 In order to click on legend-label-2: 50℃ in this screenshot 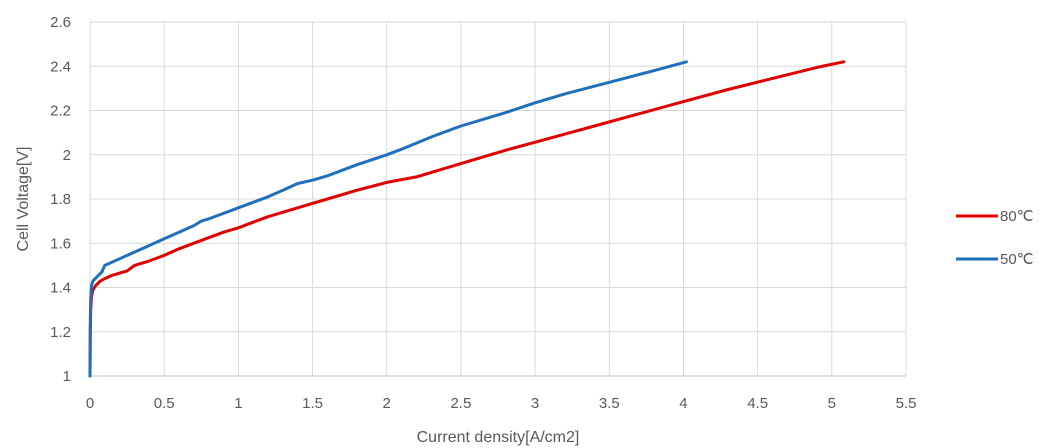, I will do `click(1017, 259)`.